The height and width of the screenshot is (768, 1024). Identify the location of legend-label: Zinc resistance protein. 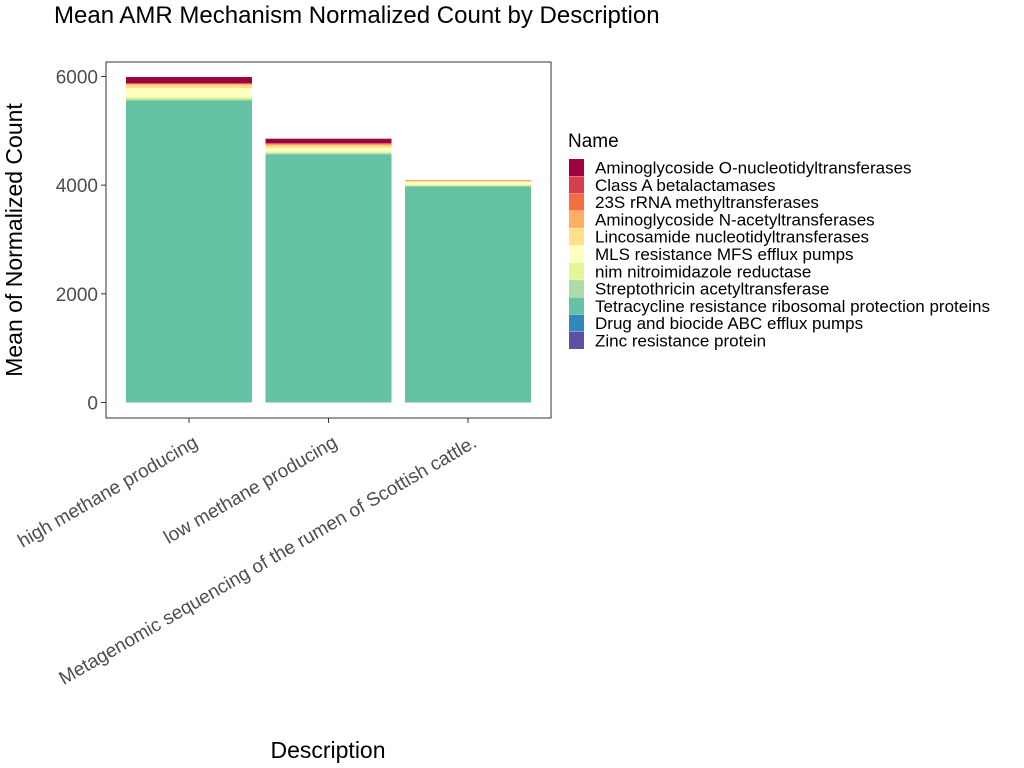
(680, 341).